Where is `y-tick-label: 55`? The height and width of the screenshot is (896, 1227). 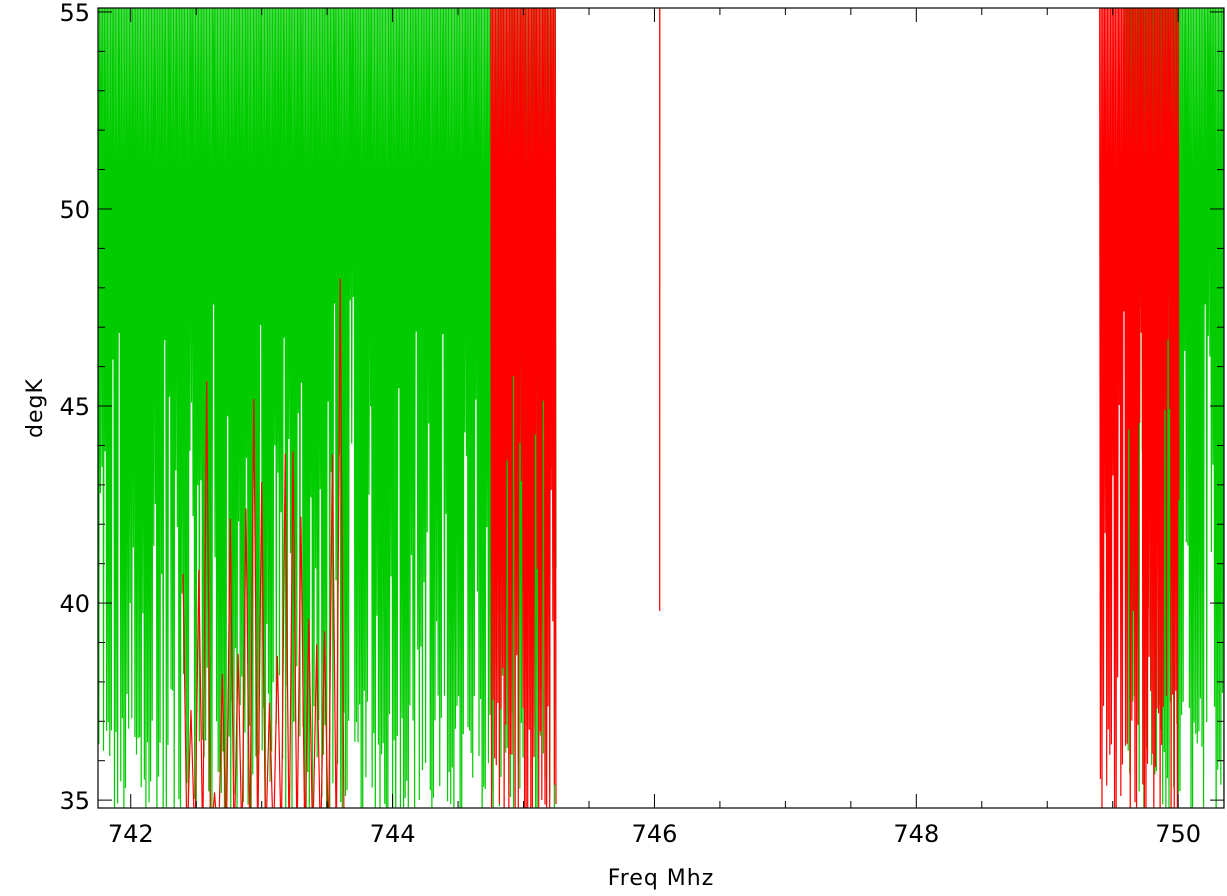 y-tick-label: 55 is located at coordinates (74, 13).